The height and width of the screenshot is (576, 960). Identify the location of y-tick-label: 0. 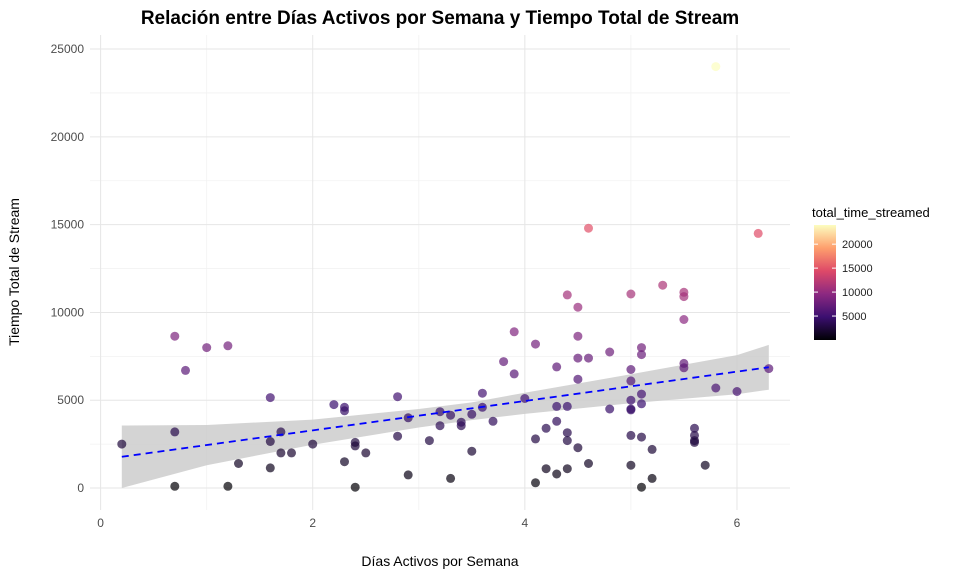
(80, 488).